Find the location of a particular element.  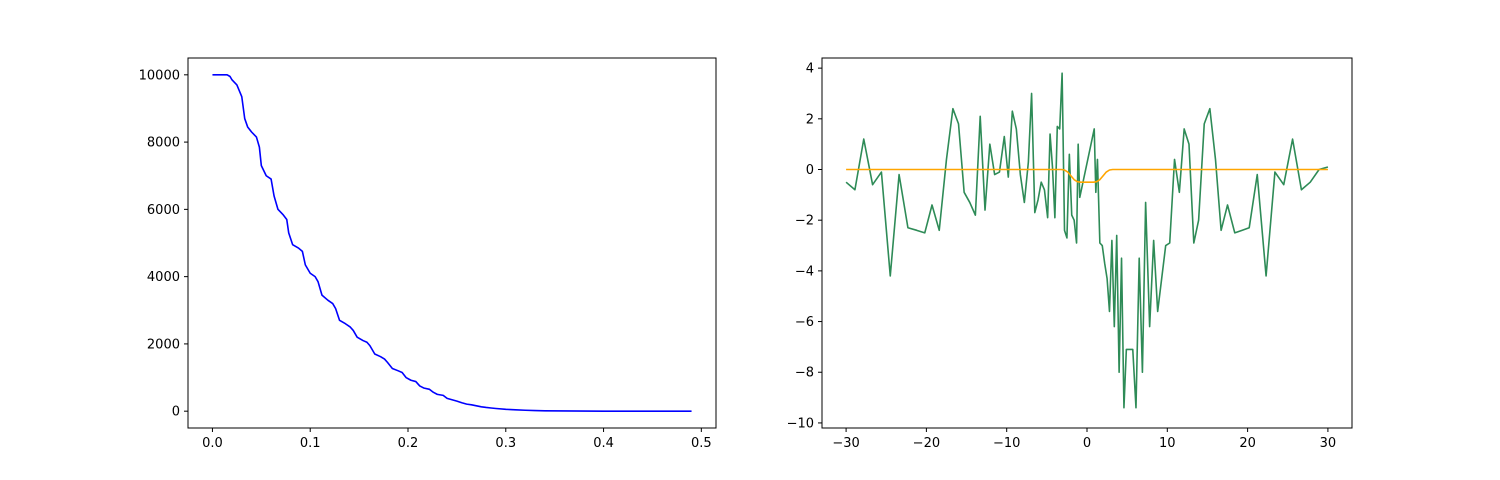

y-tick-label: −2 is located at coordinates (804, 221).